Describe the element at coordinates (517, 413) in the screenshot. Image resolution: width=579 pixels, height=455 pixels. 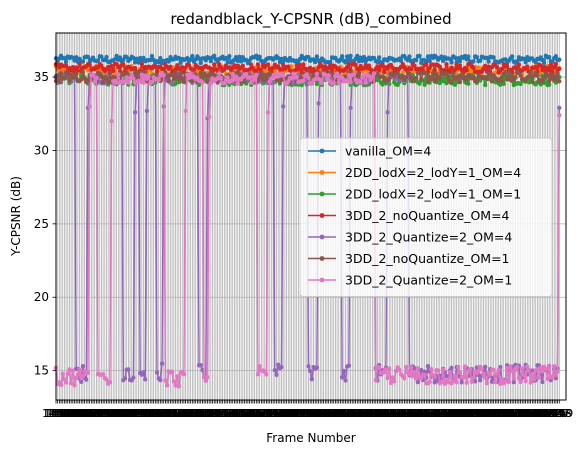
I see `x-tick-label: 1724` at that location.